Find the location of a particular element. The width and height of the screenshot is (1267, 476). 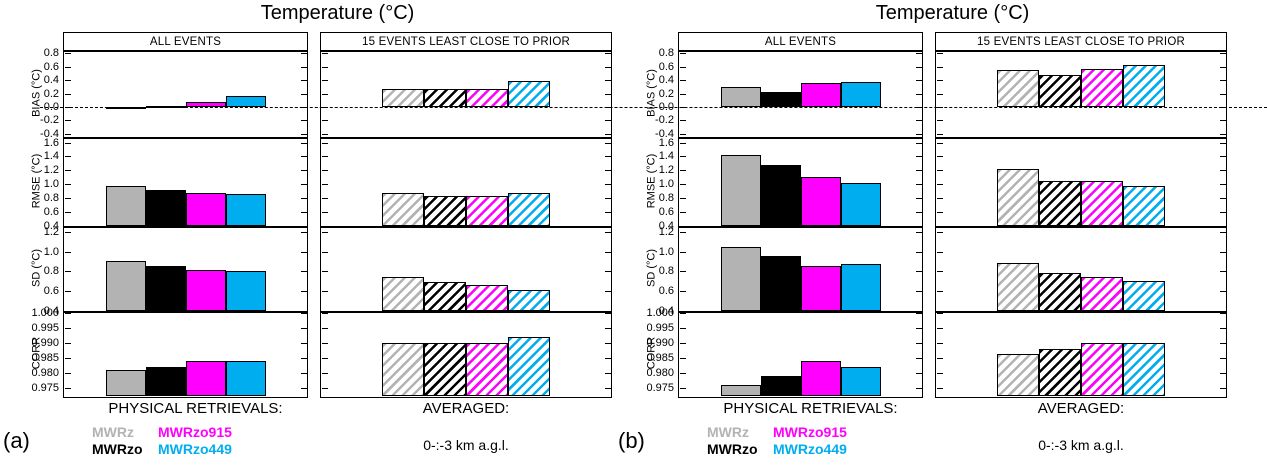

tick-label: -0.4 is located at coordinates (49, 133).